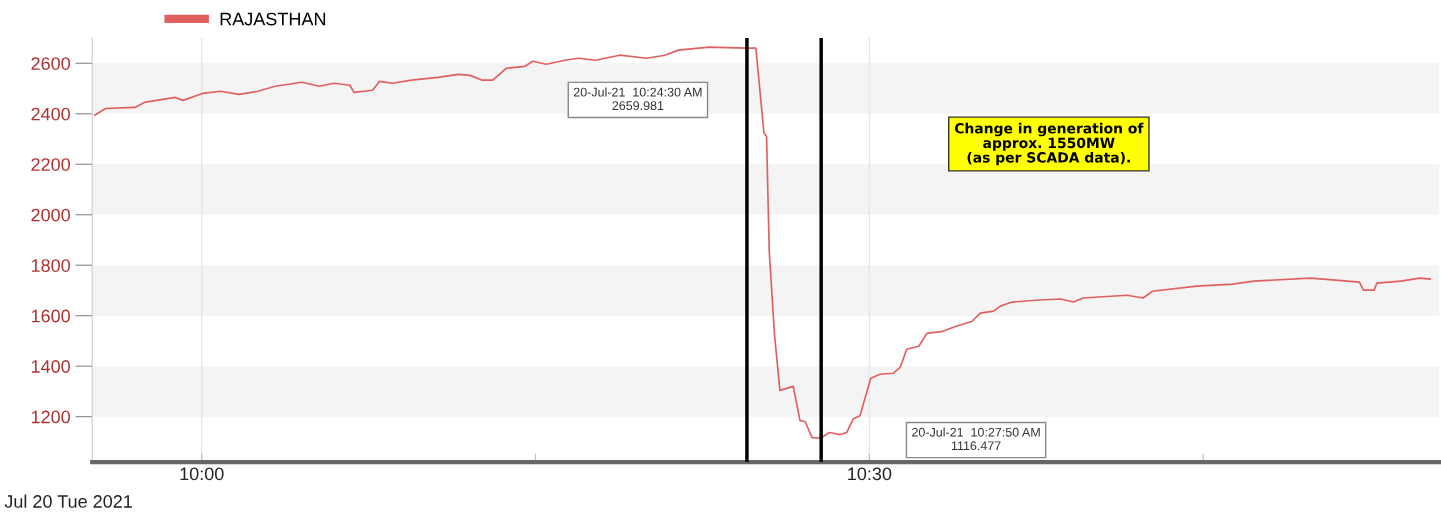 This screenshot has width=1441, height=514. What do you see at coordinates (273, 19) in the screenshot?
I see `legend-label: RAJASTHAN` at bounding box center [273, 19].